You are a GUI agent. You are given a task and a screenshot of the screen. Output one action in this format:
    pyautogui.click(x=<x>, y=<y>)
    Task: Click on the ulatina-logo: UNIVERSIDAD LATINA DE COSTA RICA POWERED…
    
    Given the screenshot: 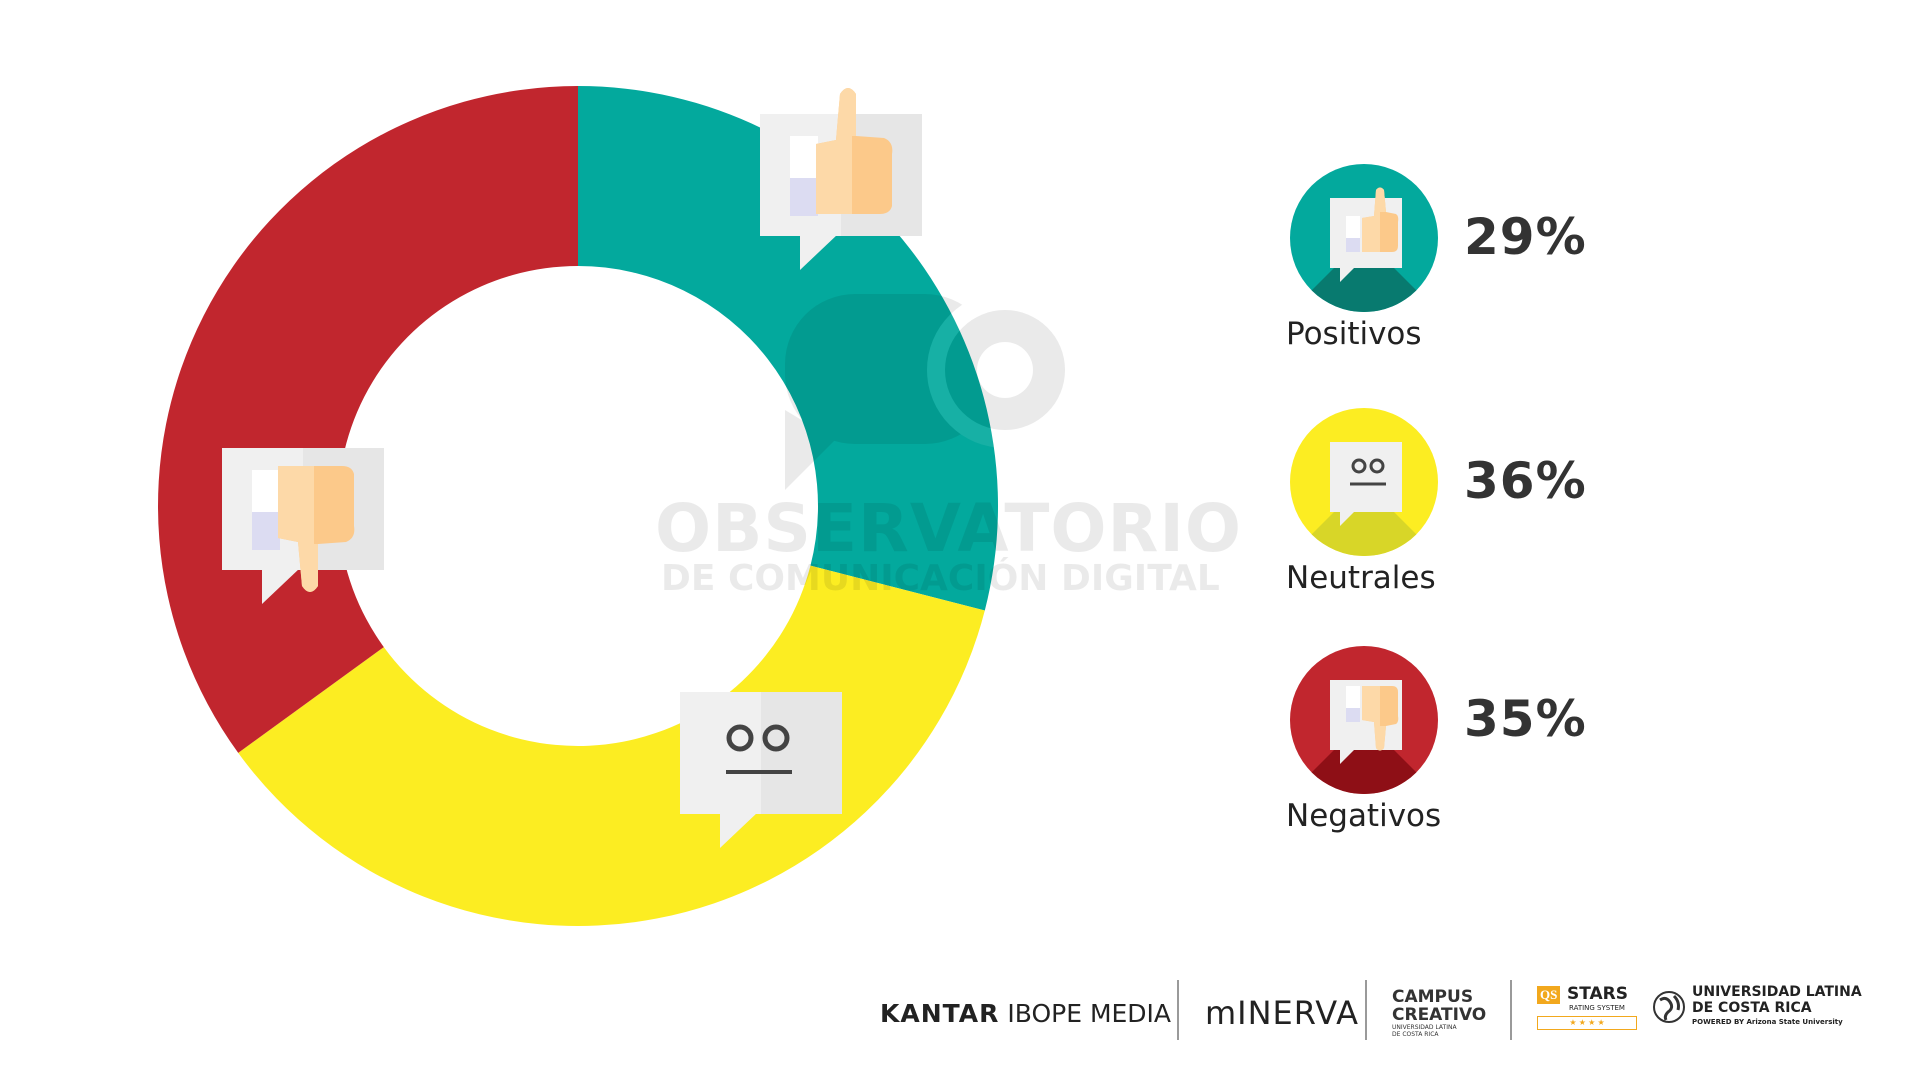 What is the action you would take?
    pyautogui.click(x=1782, y=1009)
    